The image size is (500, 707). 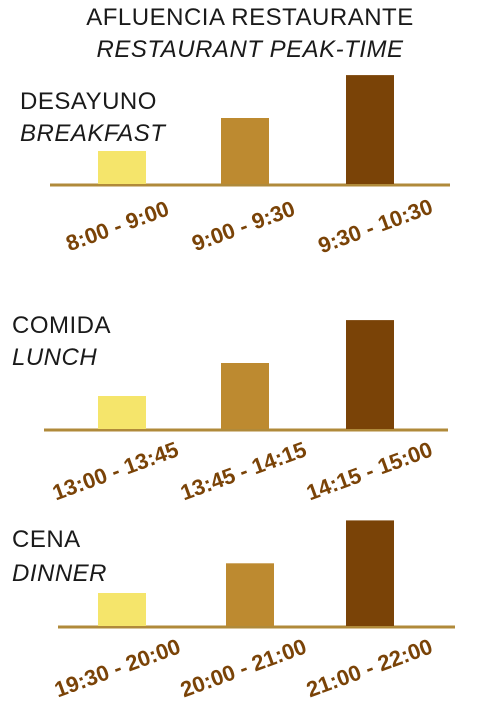 What do you see at coordinates (369, 471) in the screenshot?
I see `tick-label-1-2: 14:15 - 15:00` at bounding box center [369, 471].